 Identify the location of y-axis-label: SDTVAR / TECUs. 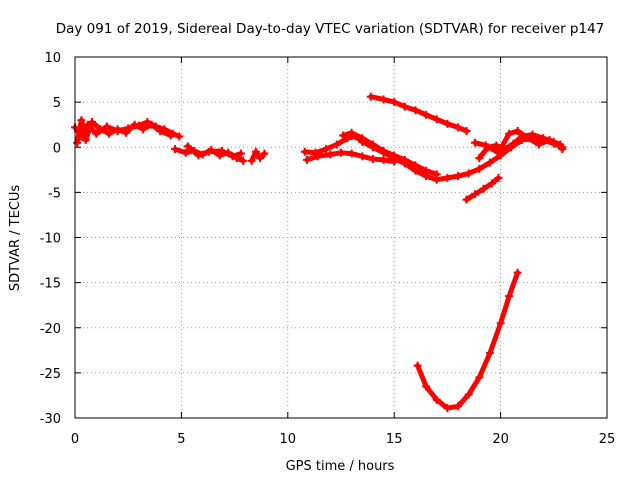
(15, 238).